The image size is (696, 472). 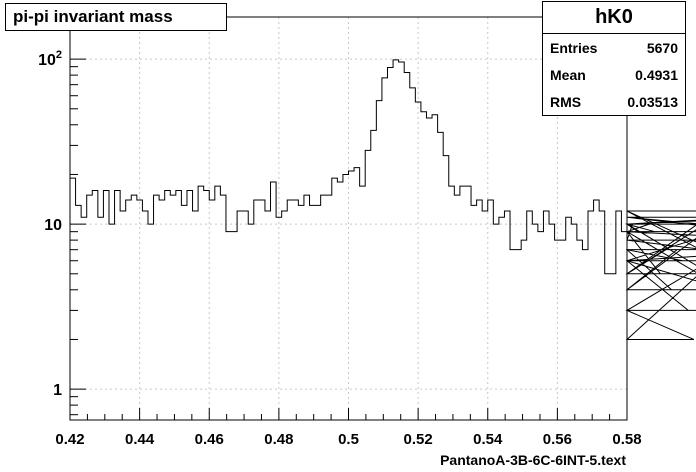 I want to click on stats-row-mean: Mean 0.4931, so click(x=614, y=74).